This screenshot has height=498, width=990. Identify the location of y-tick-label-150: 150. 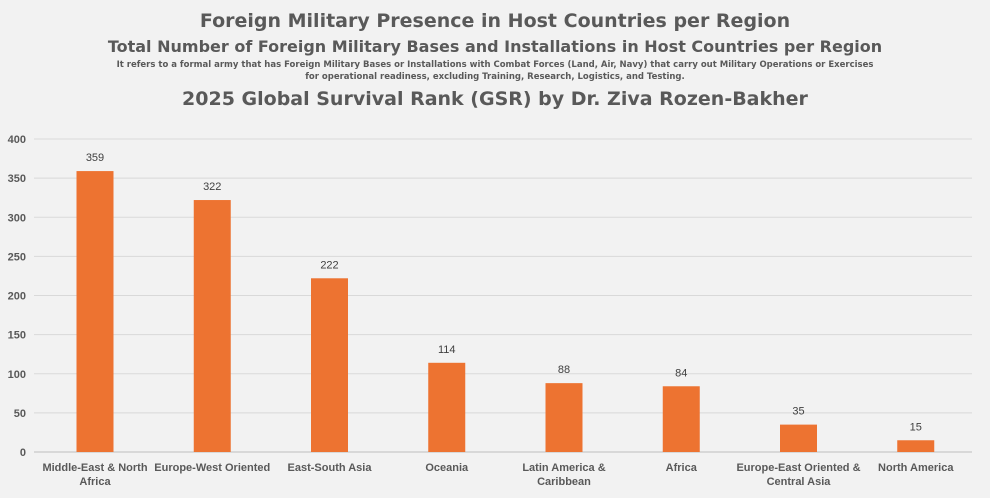
(17, 336).